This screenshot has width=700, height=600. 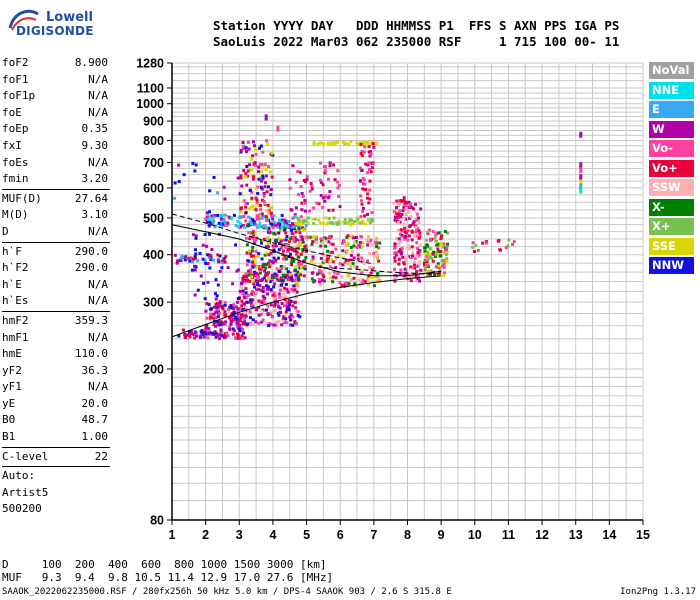 I want to click on x-tick-label: 10, so click(x=475, y=535).